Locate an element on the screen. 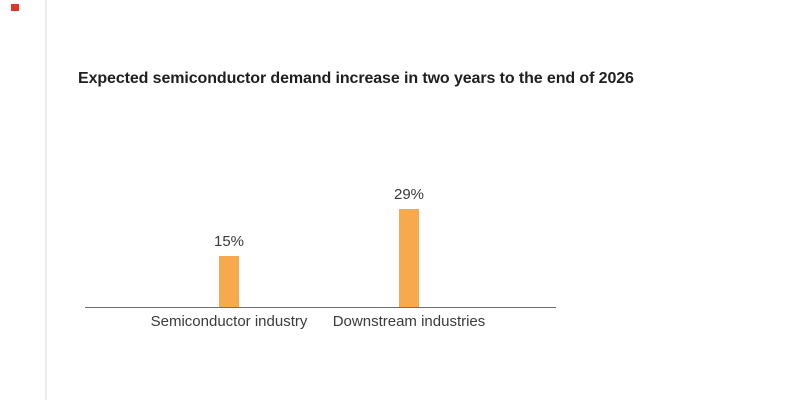 This screenshot has width=800, height=400. bar-group-downstream: 29% is located at coordinates (409, 247).